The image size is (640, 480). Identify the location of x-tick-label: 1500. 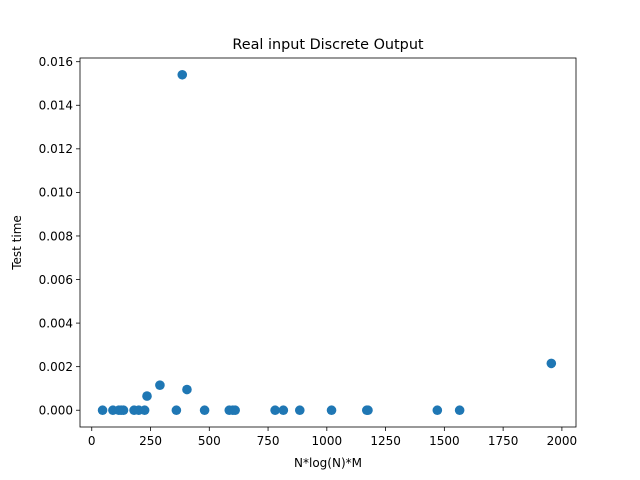
(444, 441).